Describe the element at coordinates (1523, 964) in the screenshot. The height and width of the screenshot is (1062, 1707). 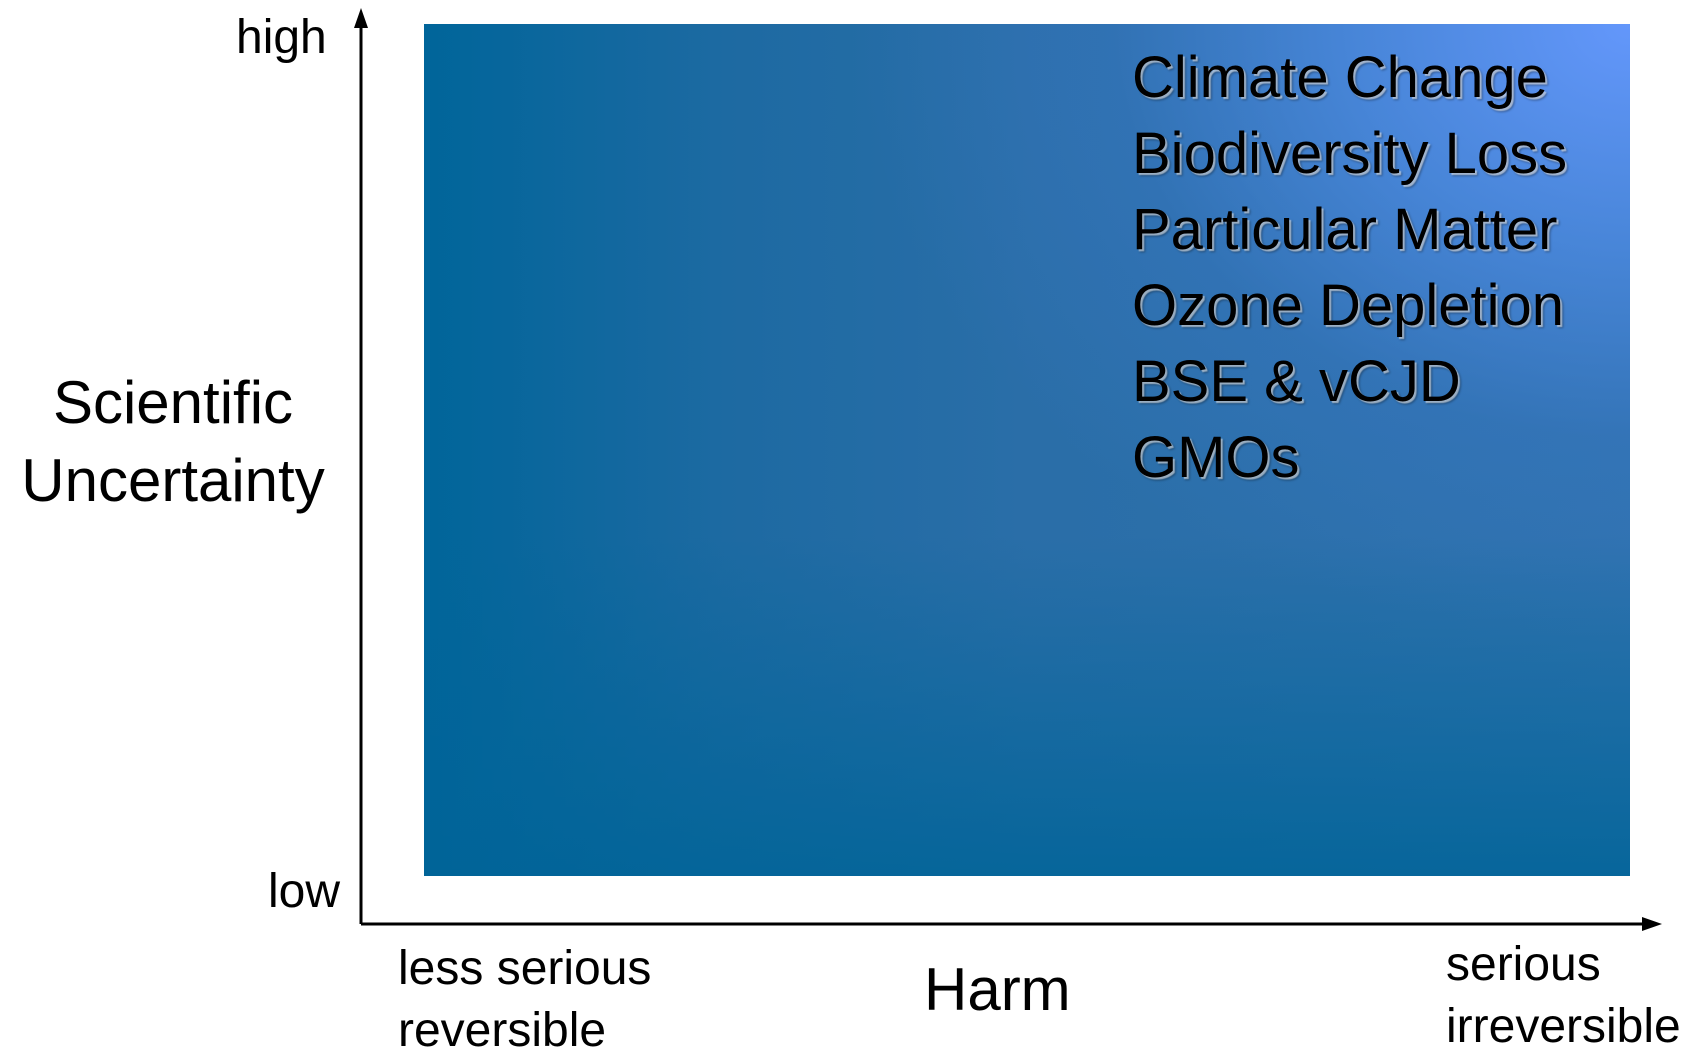
I see `x-axis-right-line-1: serious` at that location.